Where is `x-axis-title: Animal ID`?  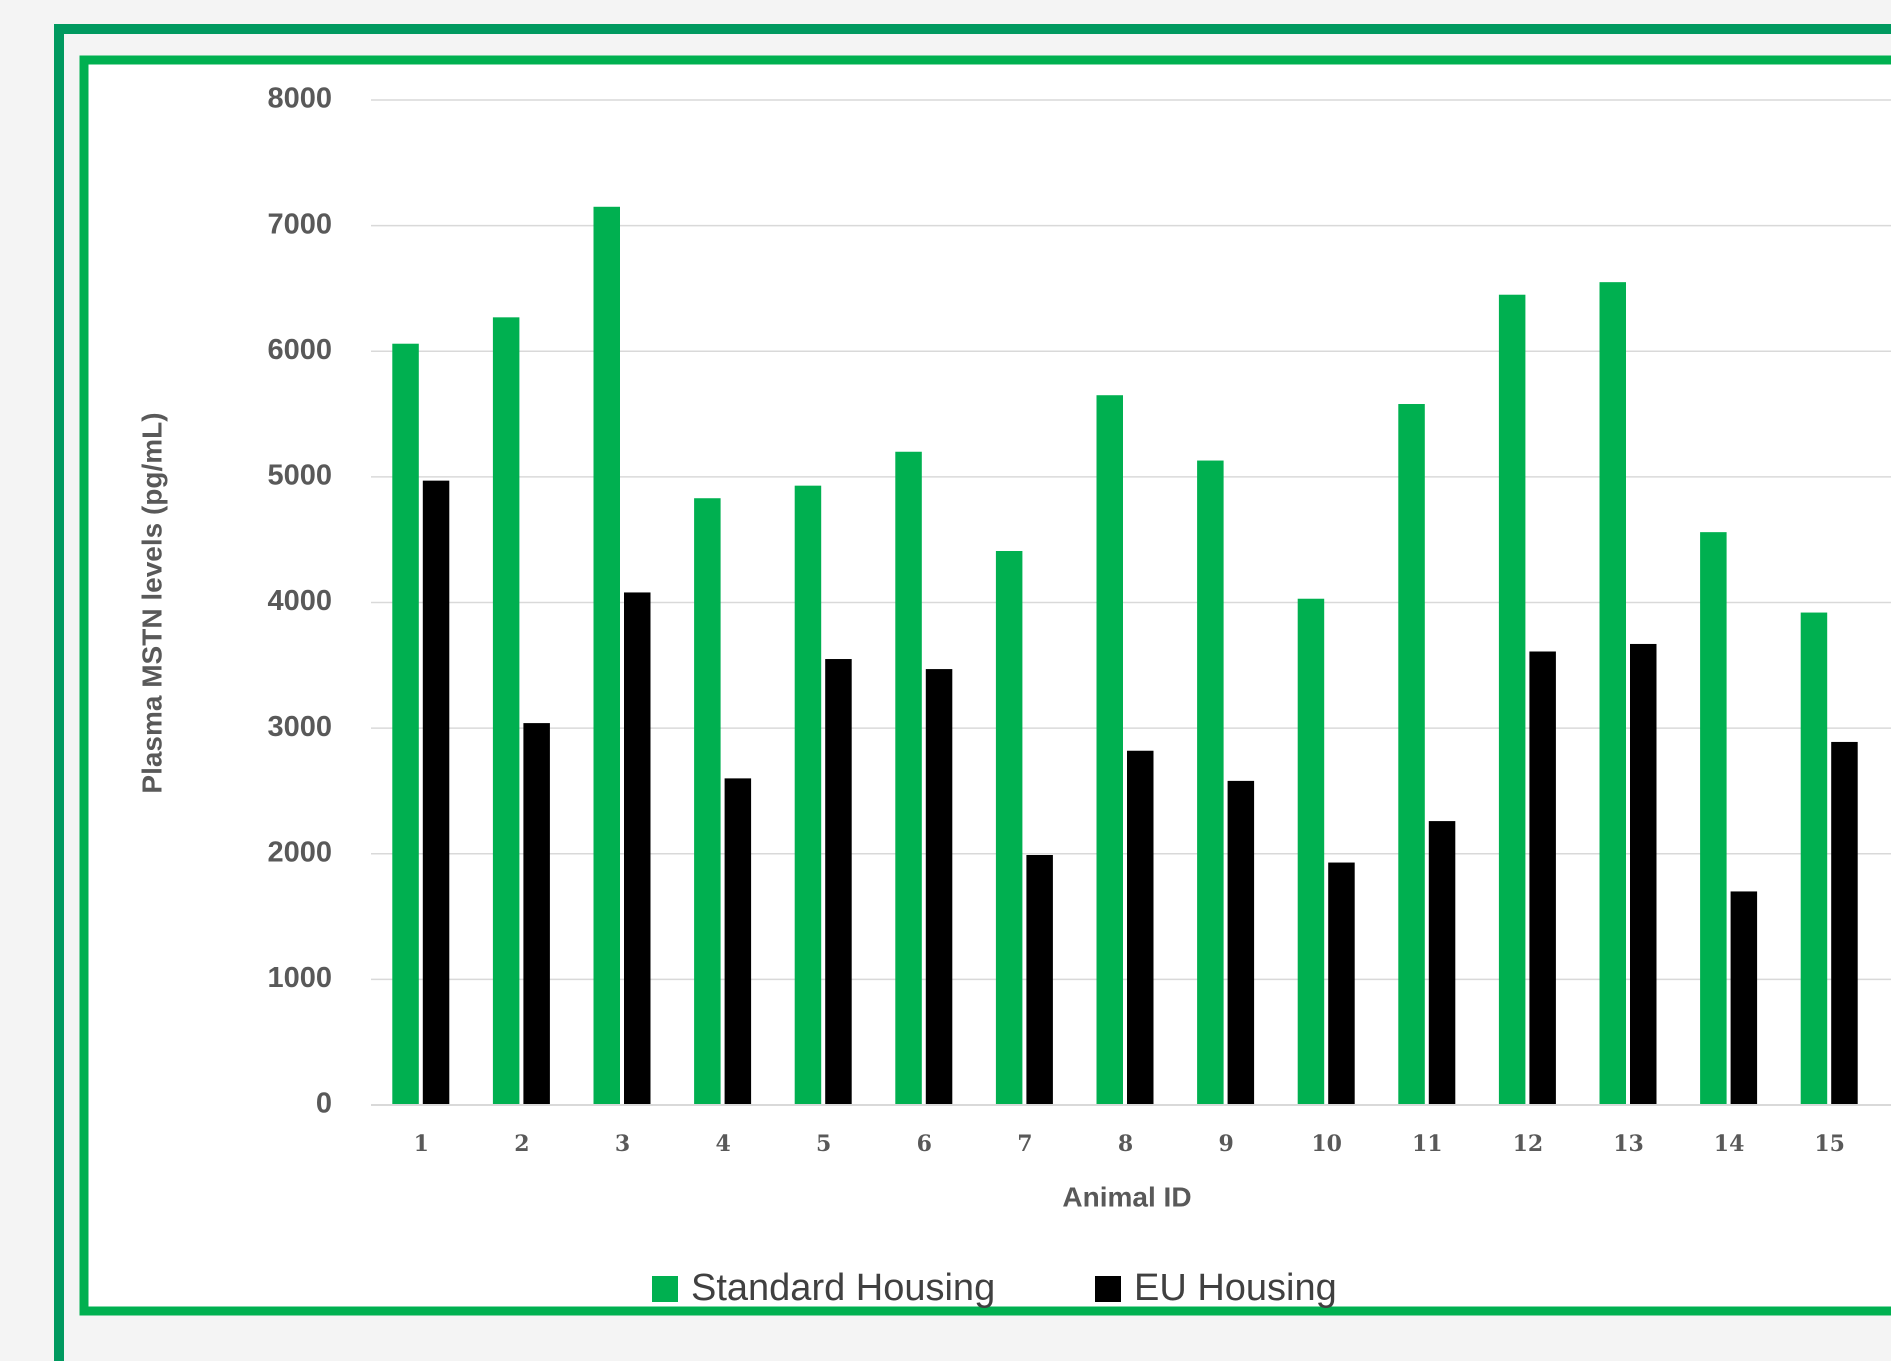 x-axis-title: Animal ID is located at coordinates (1126, 1196).